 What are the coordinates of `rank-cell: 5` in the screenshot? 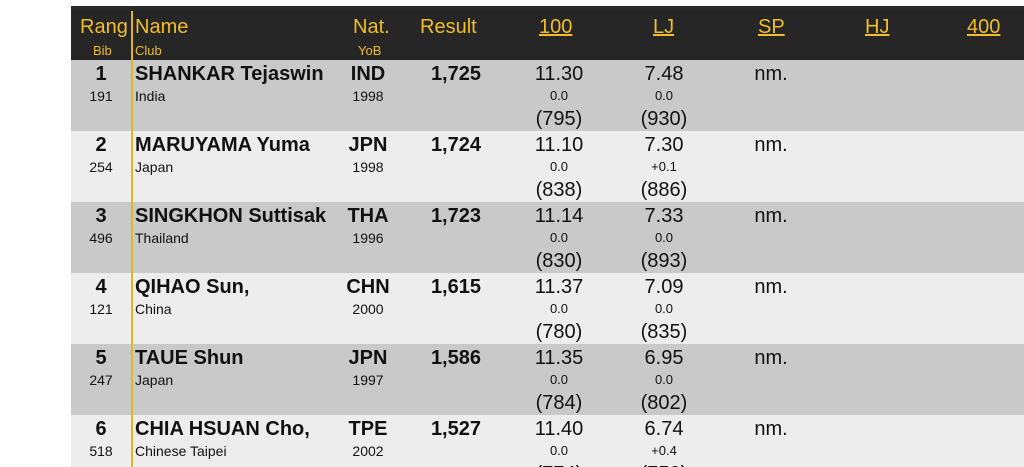 It's located at (101, 358).